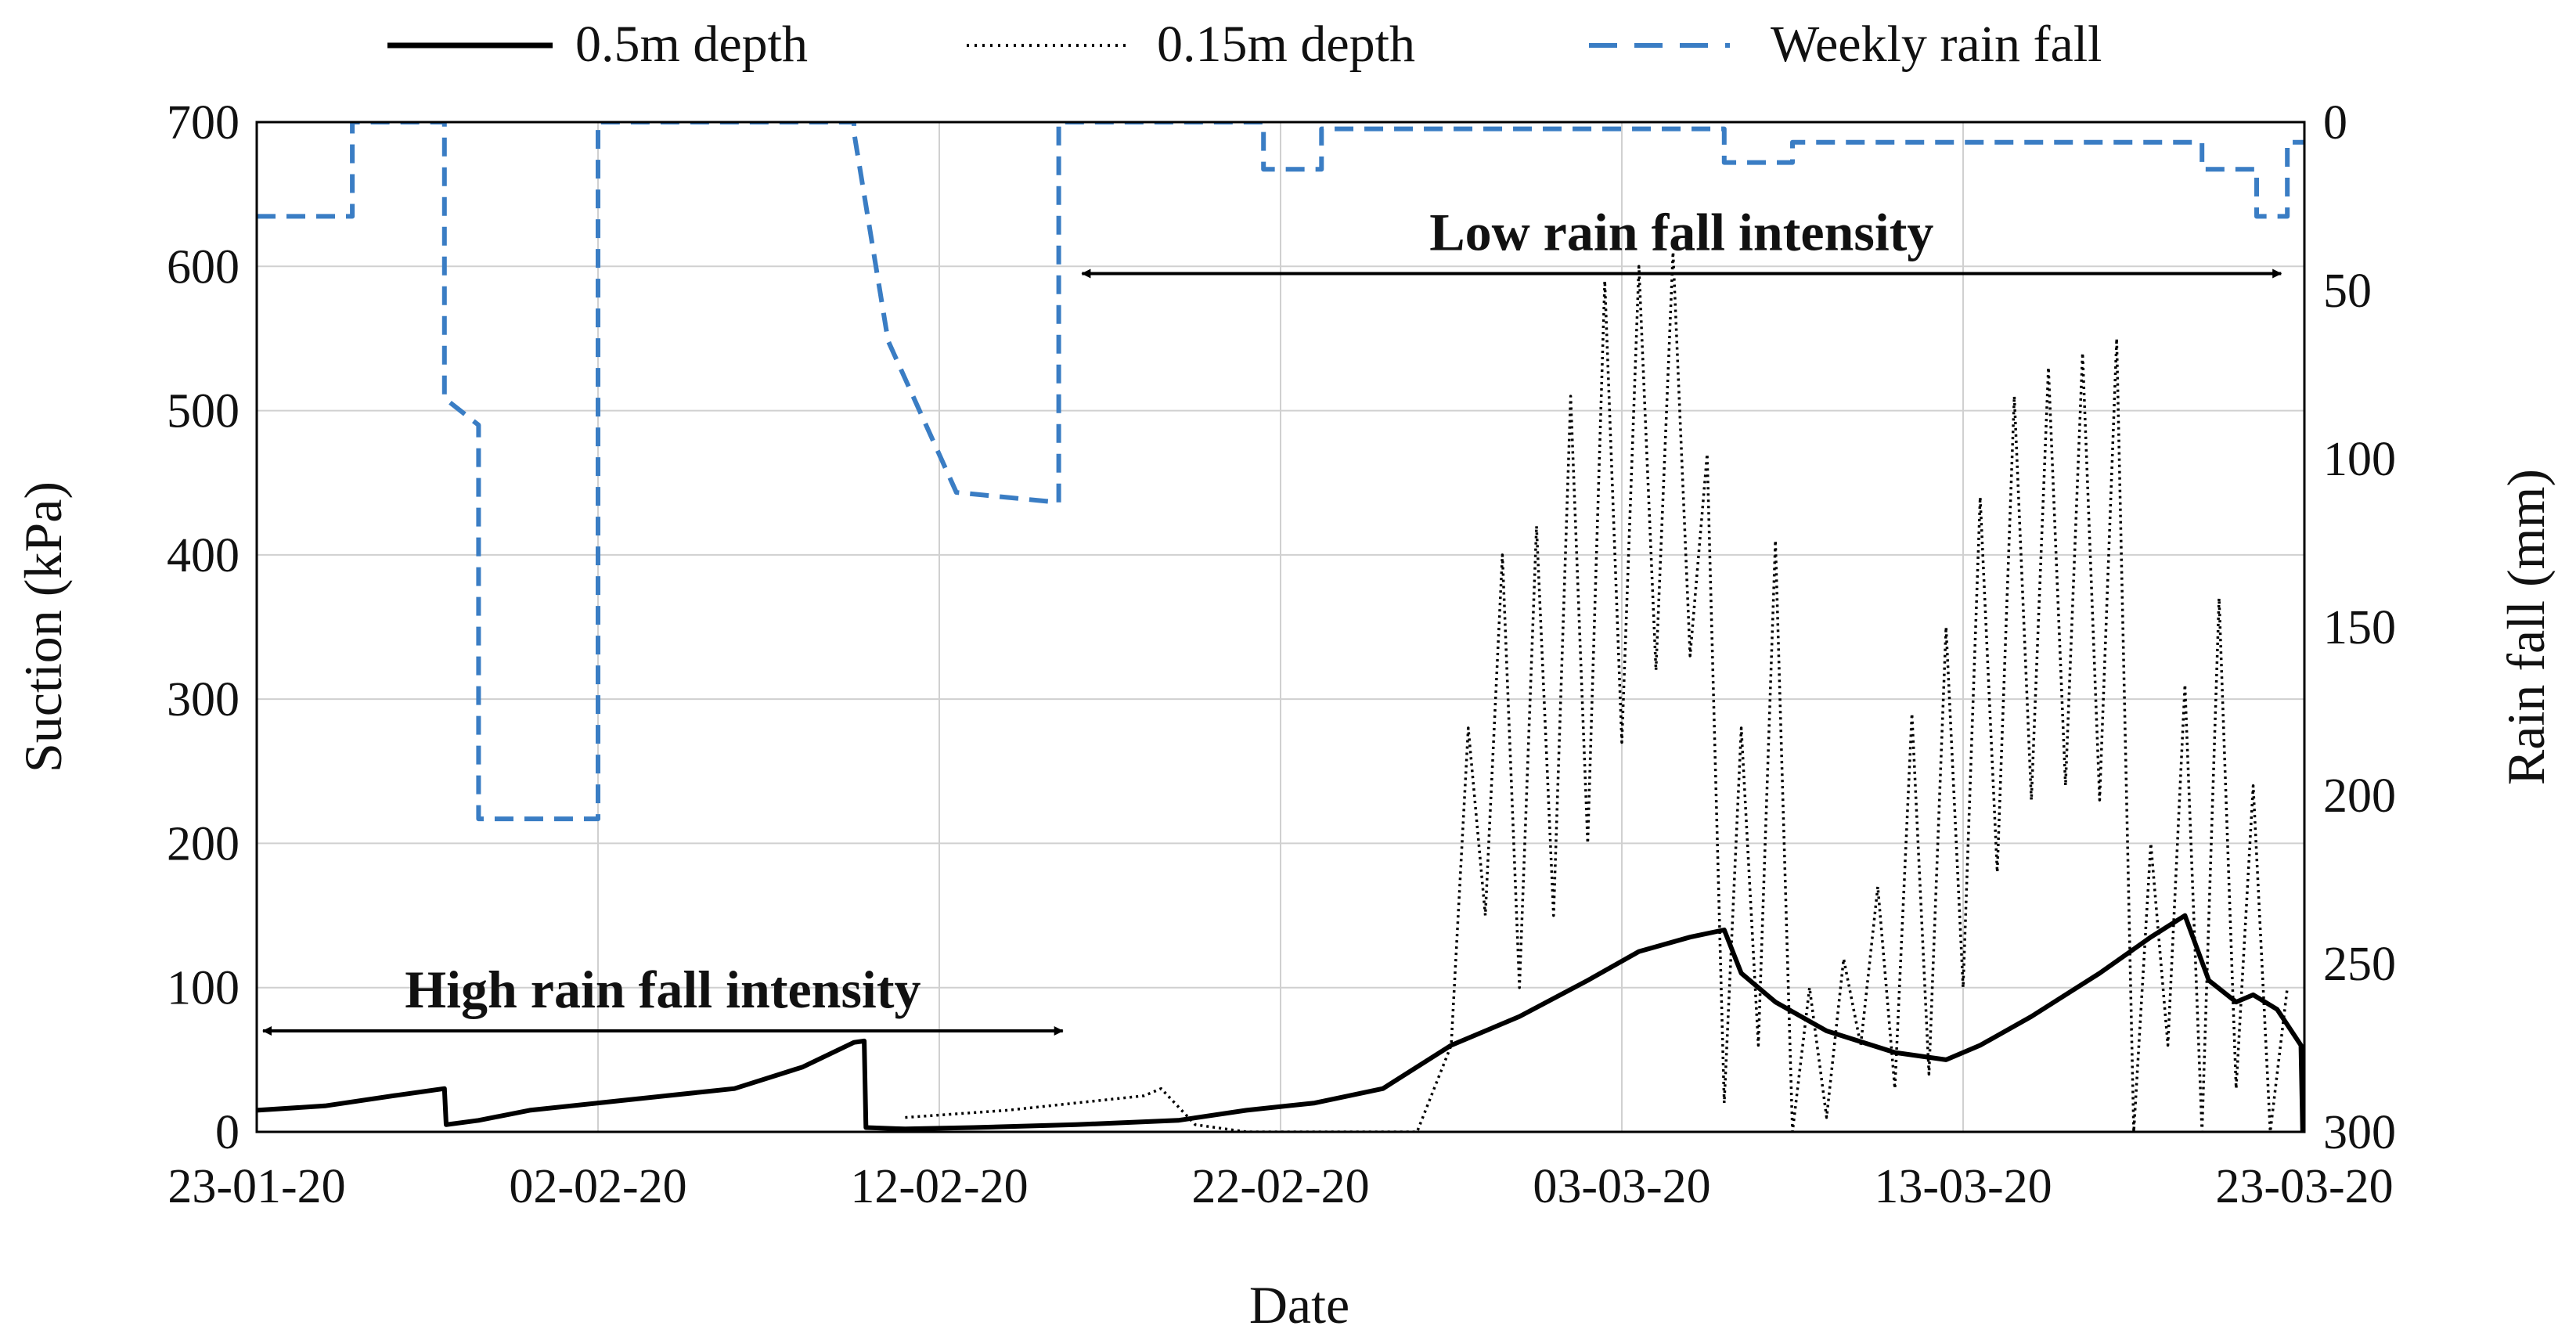 This screenshot has width=2576, height=1344. What do you see at coordinates (203, 843) in the screenshot?
I see `y-tick-label: 200` at bounding box center [203, 843].